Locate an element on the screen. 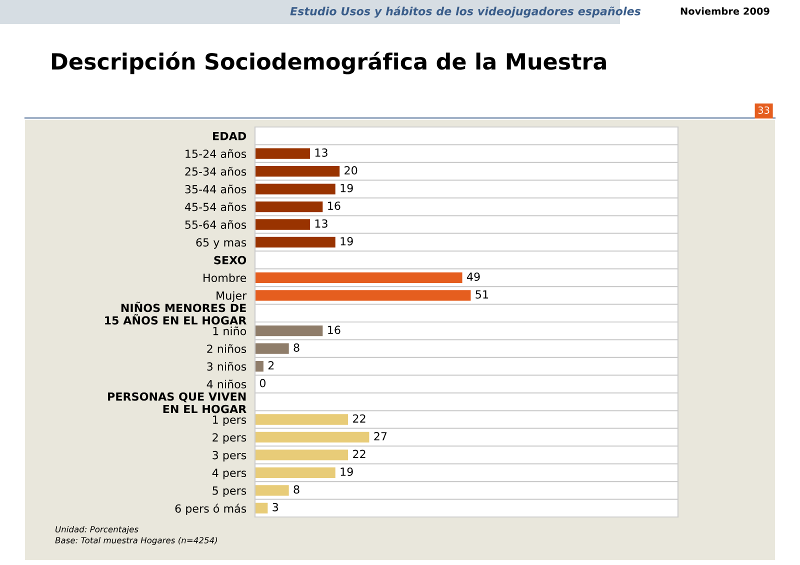 This screenshot has width=800, height=565. y-tick-label: 5 pers is located at coordinates (229, 491).